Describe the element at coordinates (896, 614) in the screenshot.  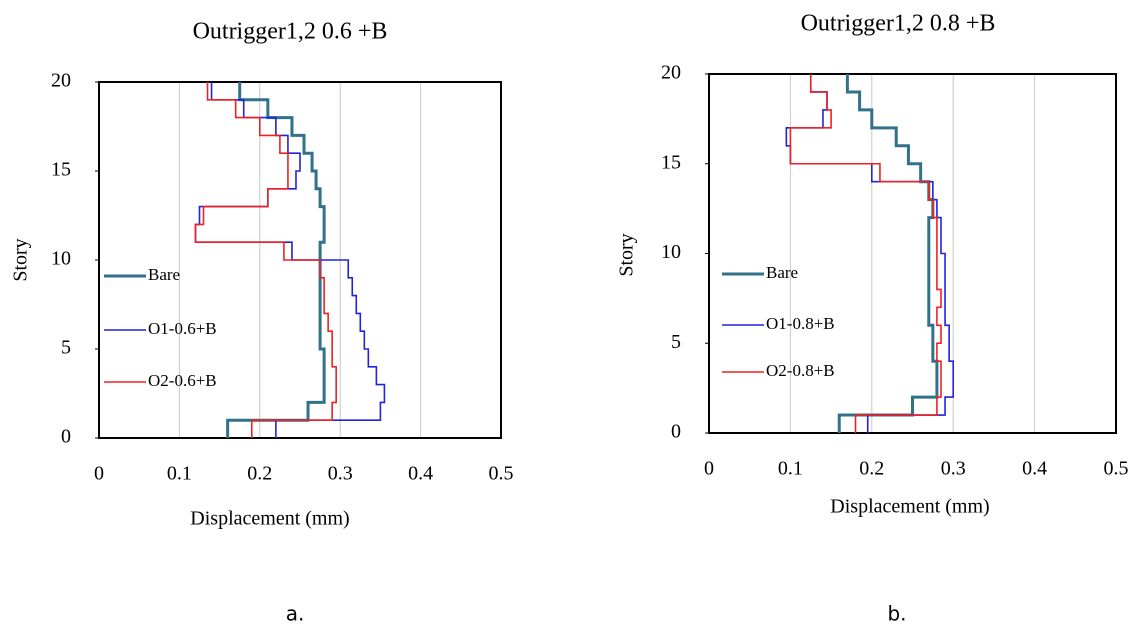
I see `caption: b.` at that location.